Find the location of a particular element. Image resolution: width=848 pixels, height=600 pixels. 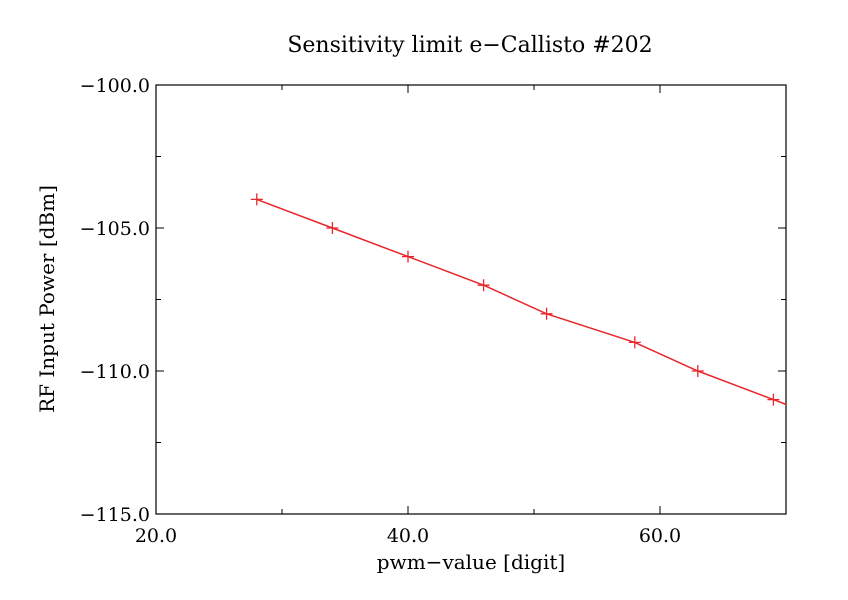

chart-title: Sensitivity limit e−Callisto #202 is located at coordinates (469, 45).